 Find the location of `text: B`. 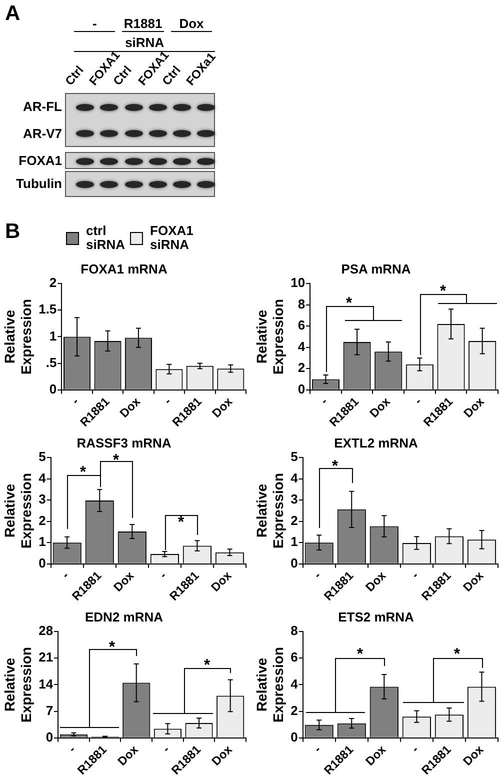

text: B is located at coordinates (12, 231).